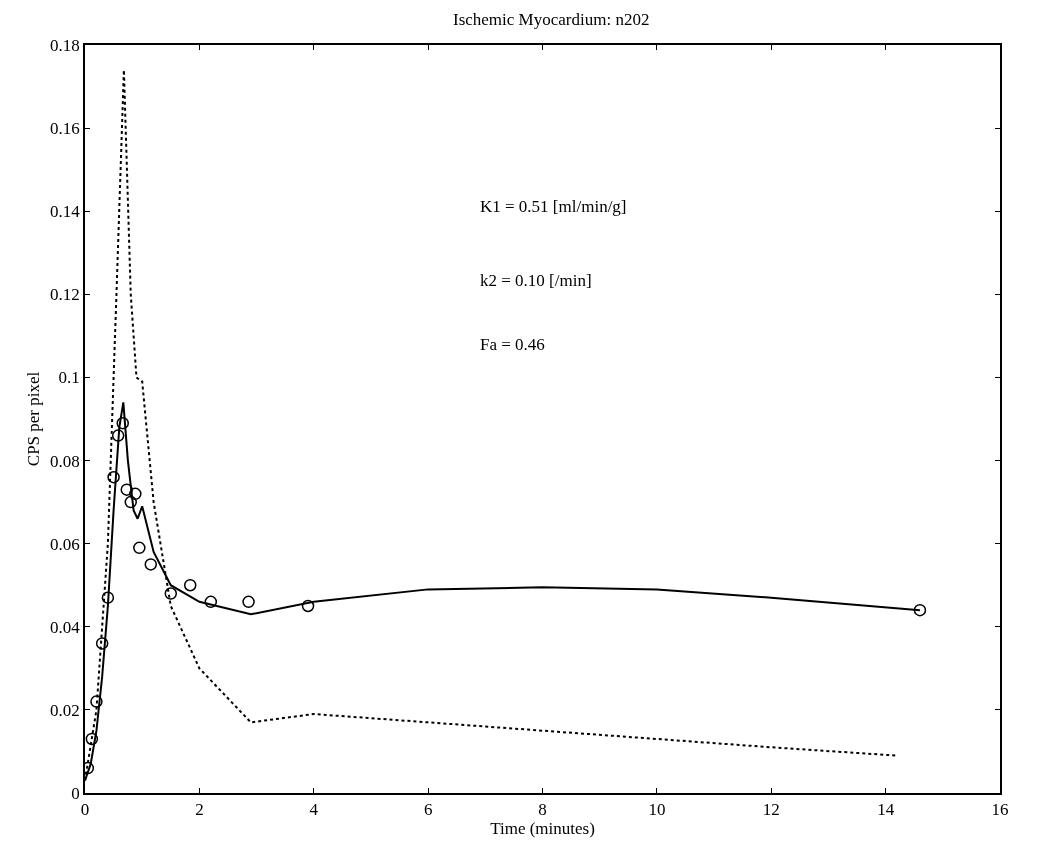 This screenshot has height=845, width=1040. What do you see at coordinates (65, 544) in the screenshot?
I see `y-tick-label: 0.06` at bounding box center [65, 544].